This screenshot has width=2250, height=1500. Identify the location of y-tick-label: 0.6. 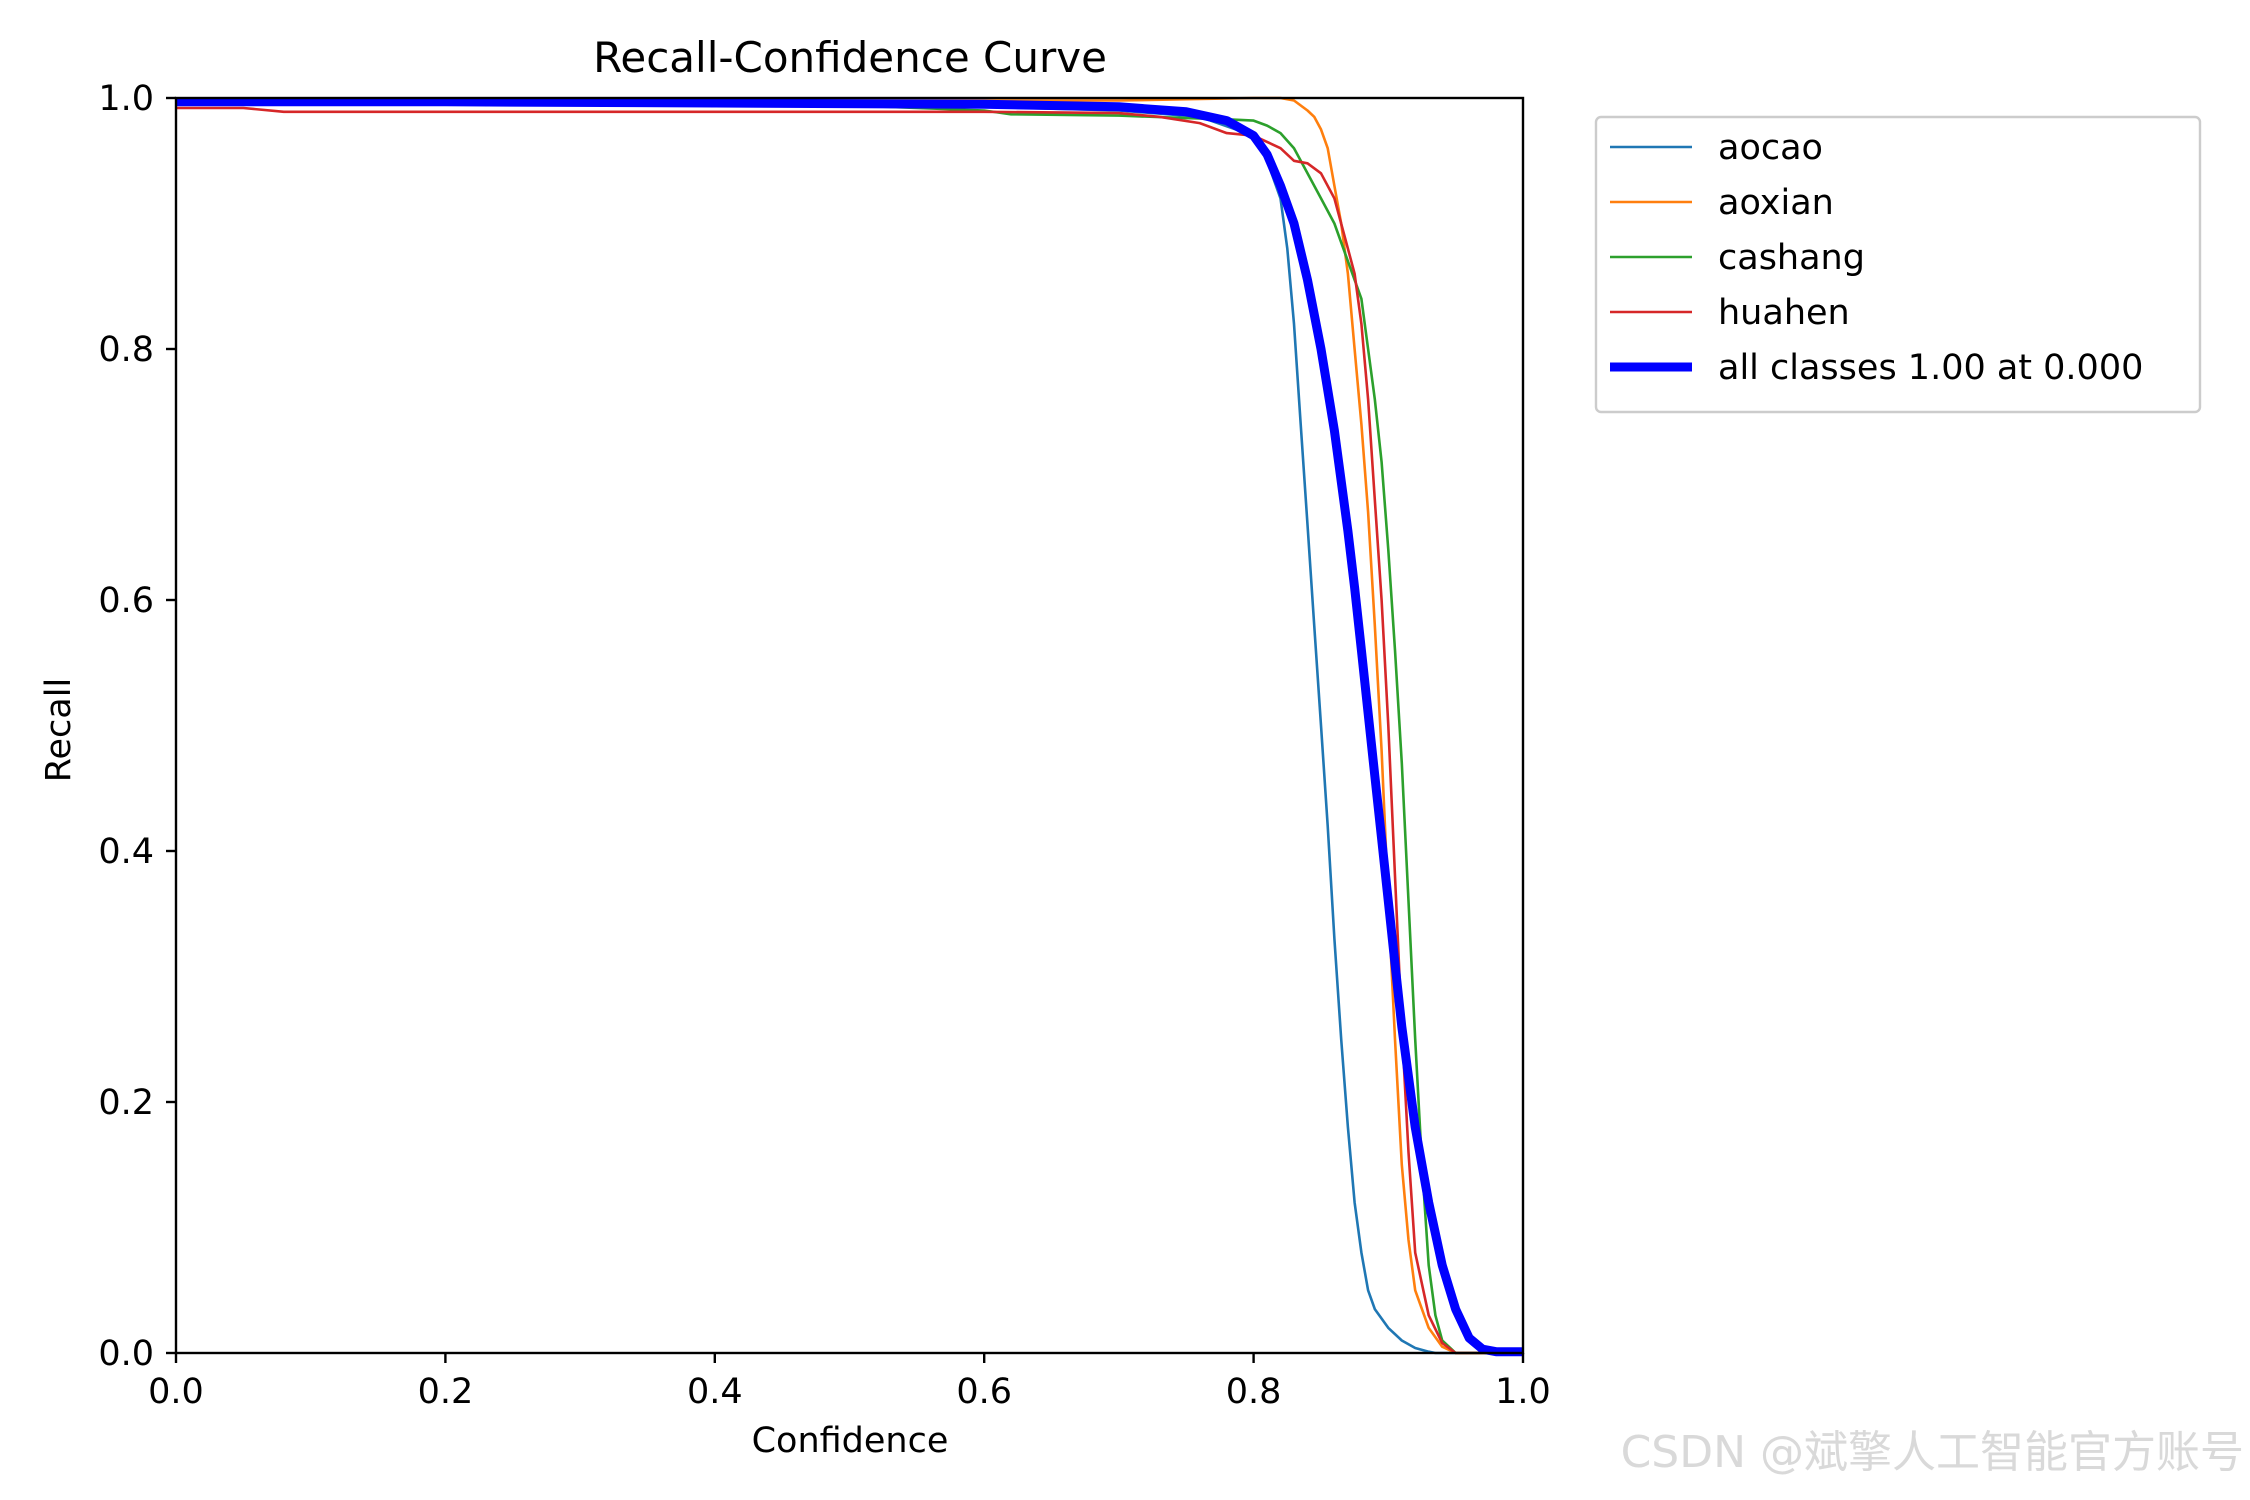
(126, 601).